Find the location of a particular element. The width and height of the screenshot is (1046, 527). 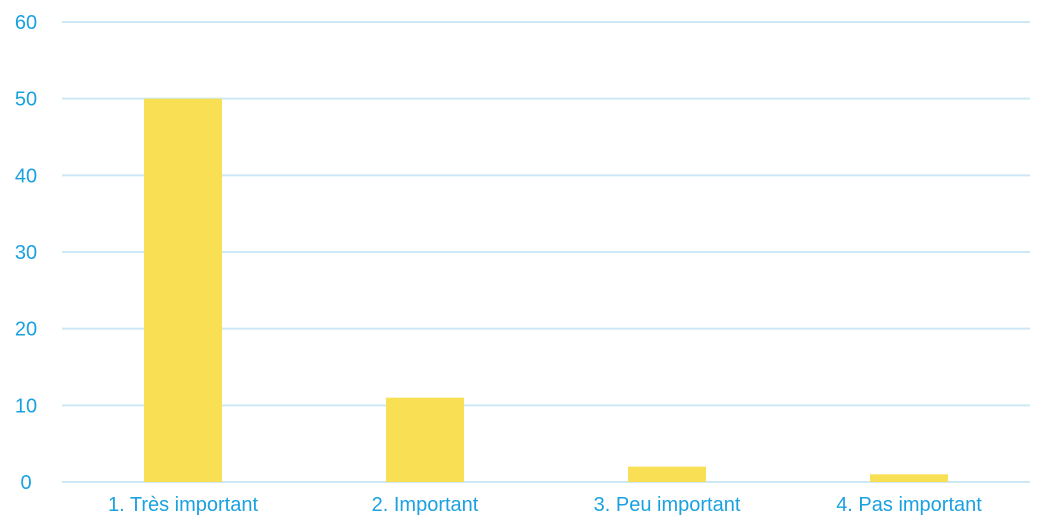

y-tick-label: 20 is located at coordinates (26, 330).